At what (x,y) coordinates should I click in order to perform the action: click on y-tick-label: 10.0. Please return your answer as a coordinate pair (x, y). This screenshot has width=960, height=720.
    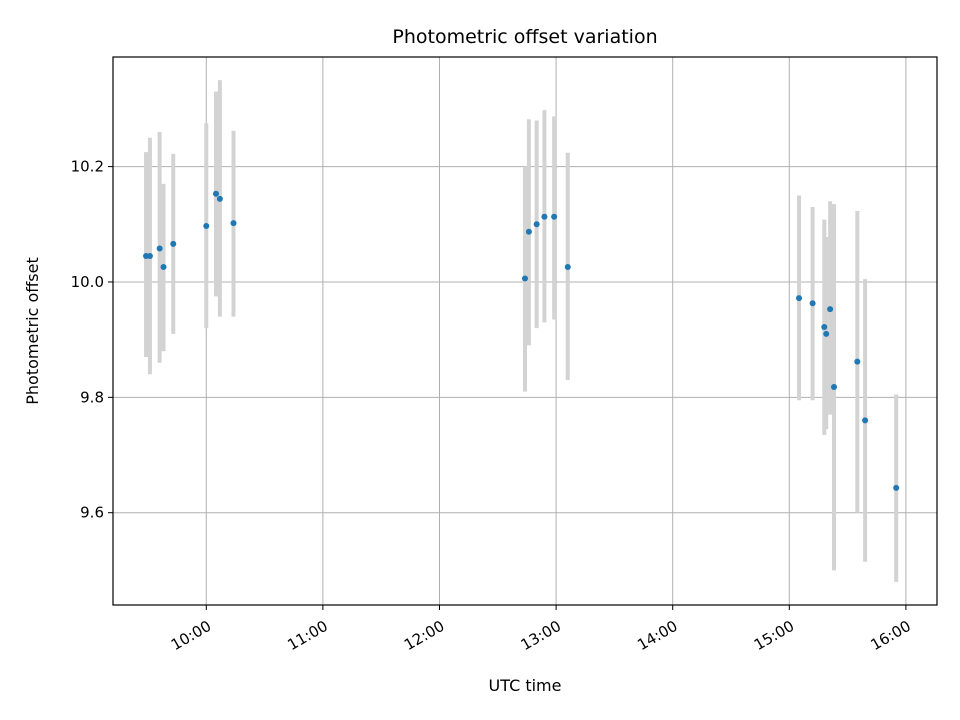
    Looking at the image, I should click on (87, 282).